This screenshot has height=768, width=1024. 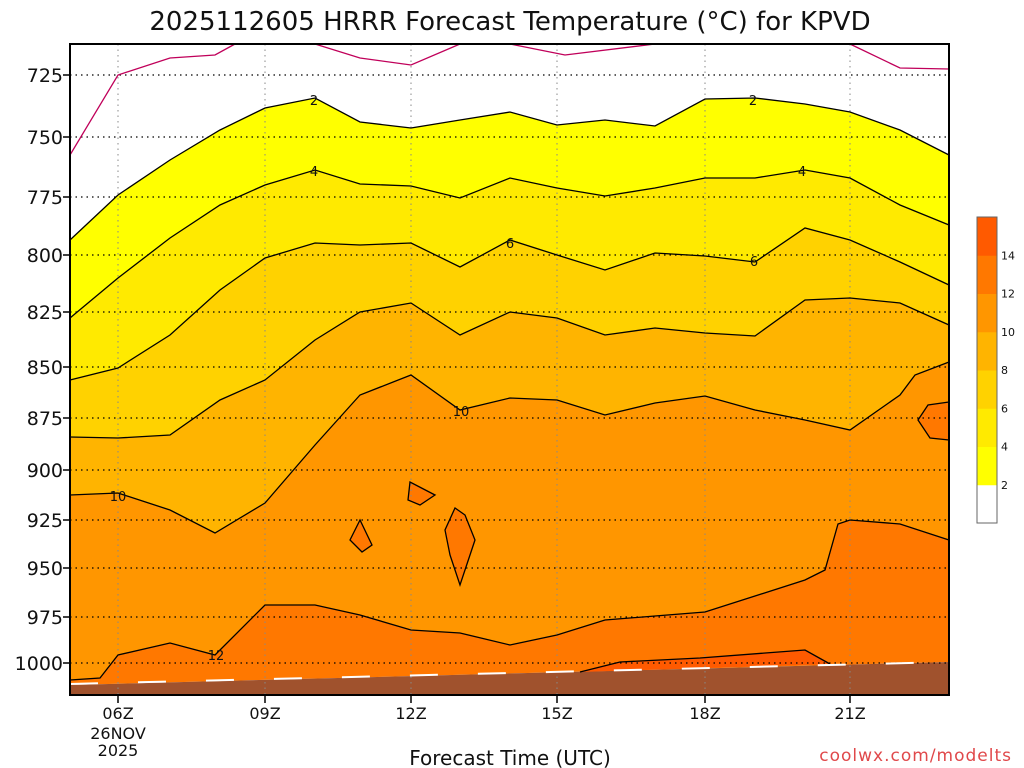 I want to click on colorbar-label-4: 4, so click(x=1004, y=447).